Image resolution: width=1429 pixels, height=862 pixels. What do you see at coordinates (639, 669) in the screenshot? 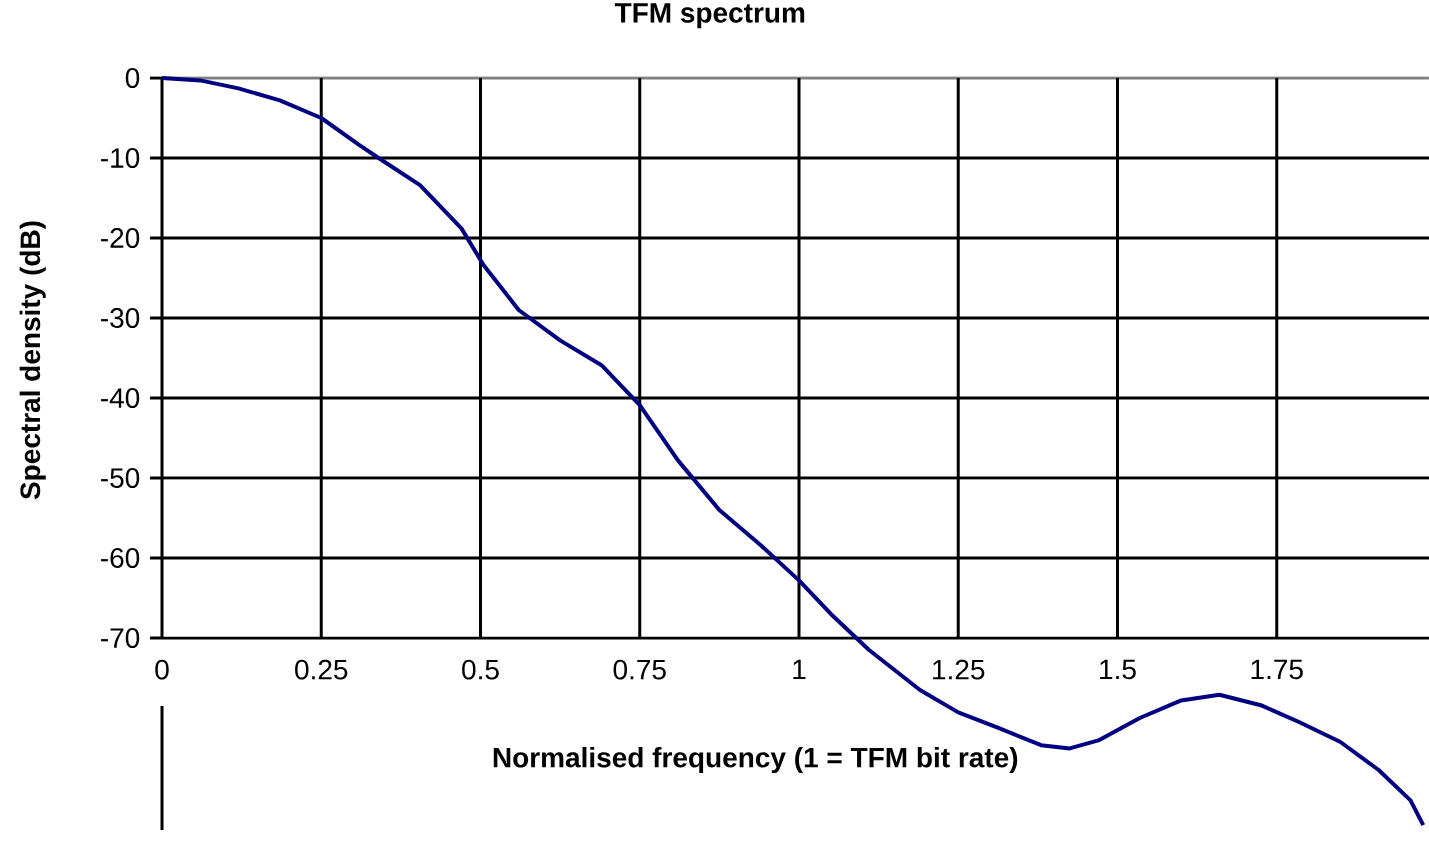
I see `x-tick-label: 0.75` at bounding box center [639, 669].